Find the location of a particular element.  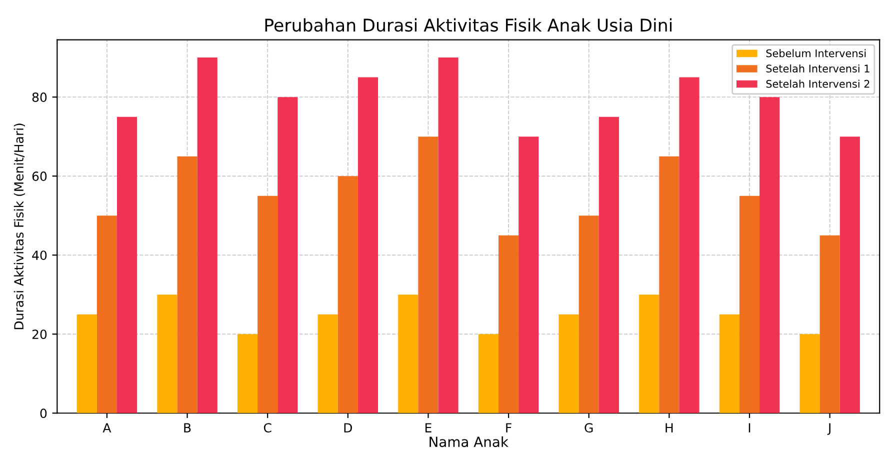

x-axis-title: Nama Anak is located at coordinates (469, 442).